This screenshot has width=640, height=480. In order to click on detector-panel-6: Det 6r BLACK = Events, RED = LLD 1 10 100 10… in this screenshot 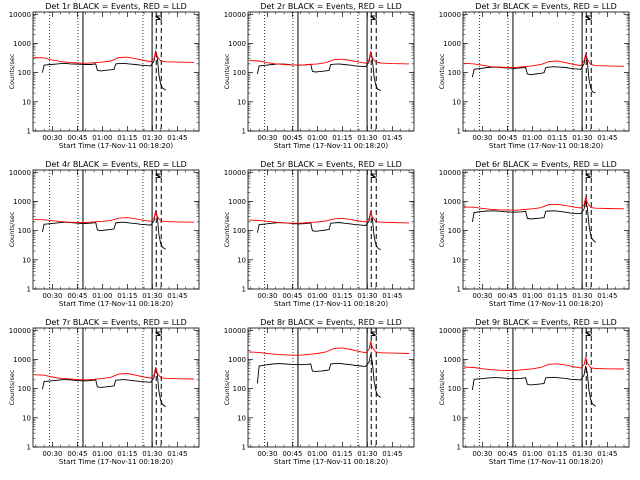, I will do `click(534, 234)`.